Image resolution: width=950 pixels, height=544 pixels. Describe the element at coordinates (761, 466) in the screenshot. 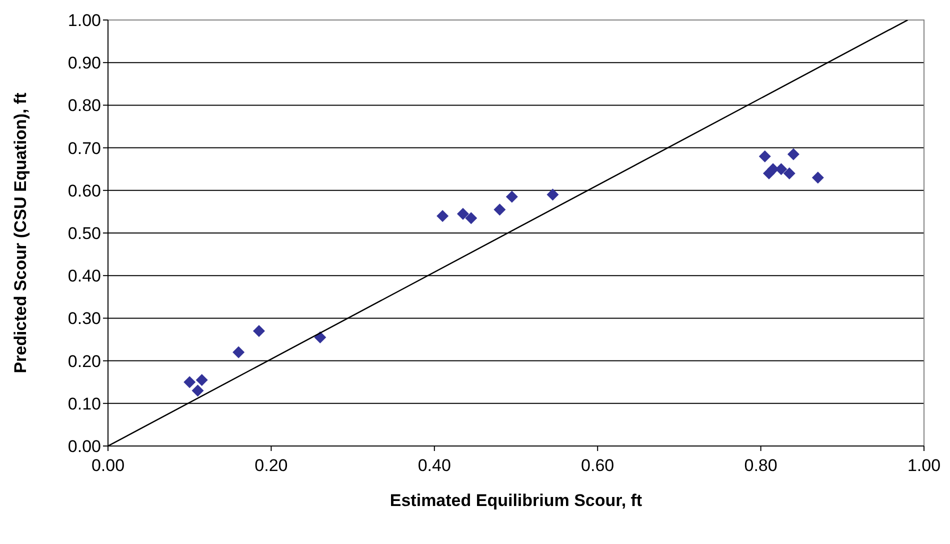

I see `x-tick-label: 0.80` at that location.